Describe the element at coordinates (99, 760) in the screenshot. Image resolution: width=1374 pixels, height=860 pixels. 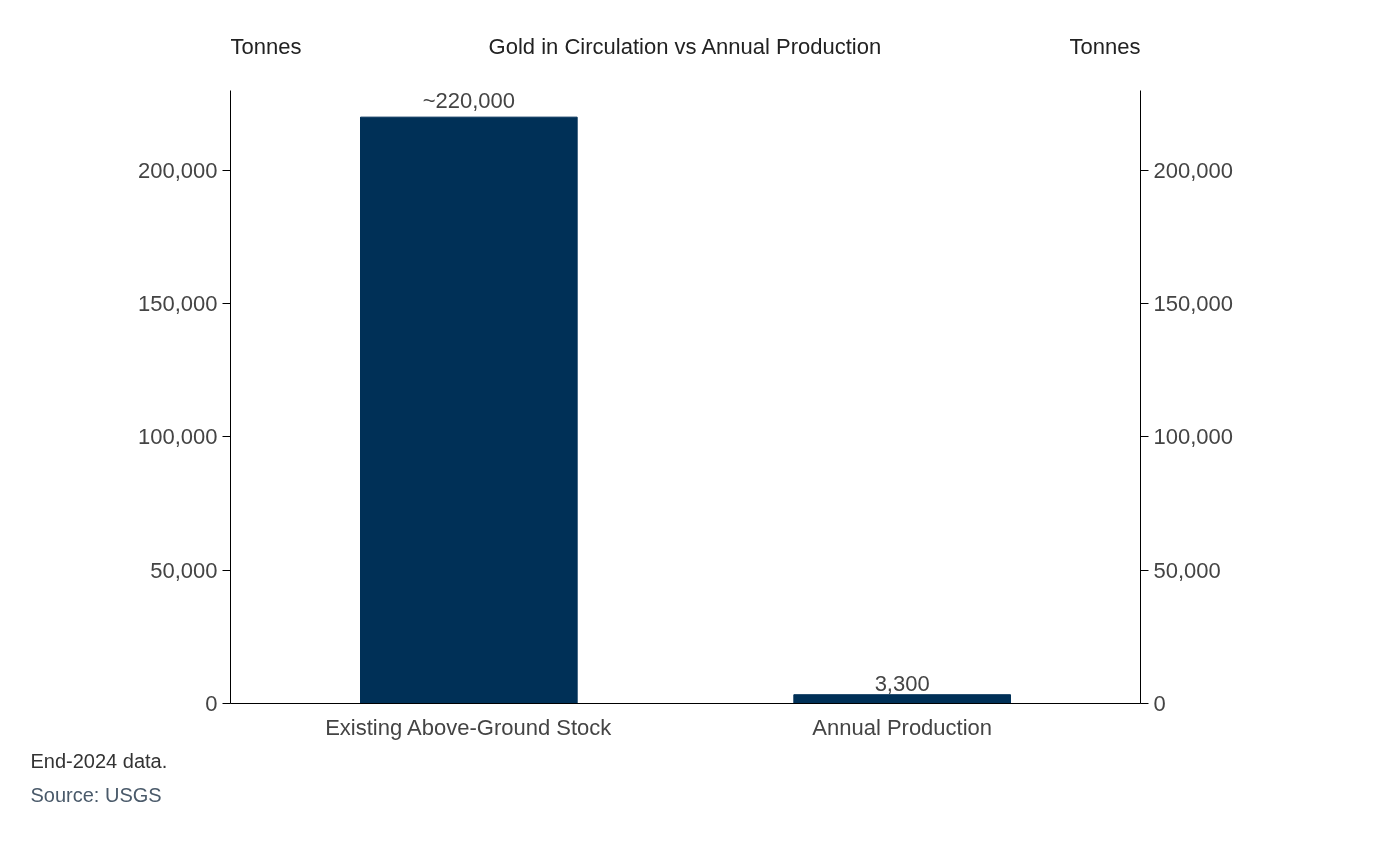
I see `text: End-2024 data.` at that location.